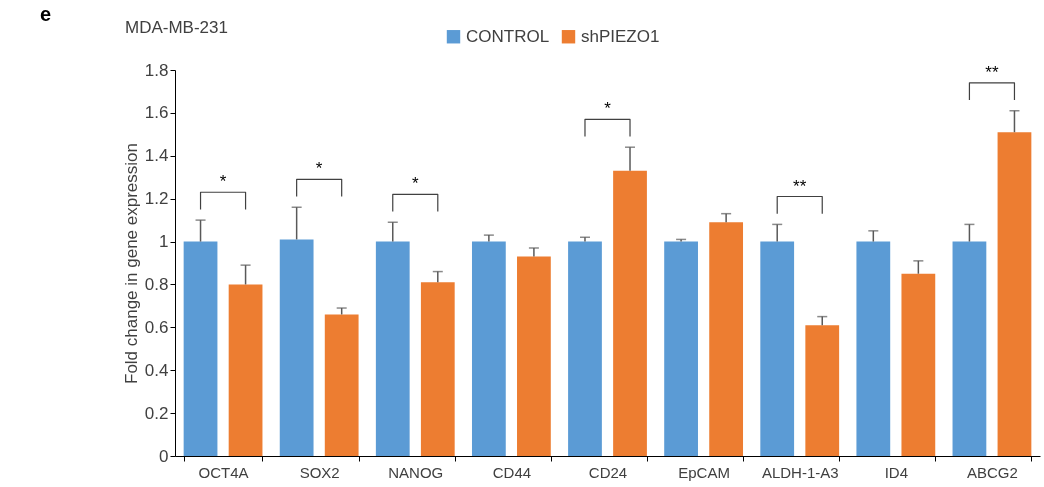 The image size is (1044, 487). I want to click on x-tick-label: CD24, so click(608, 472).